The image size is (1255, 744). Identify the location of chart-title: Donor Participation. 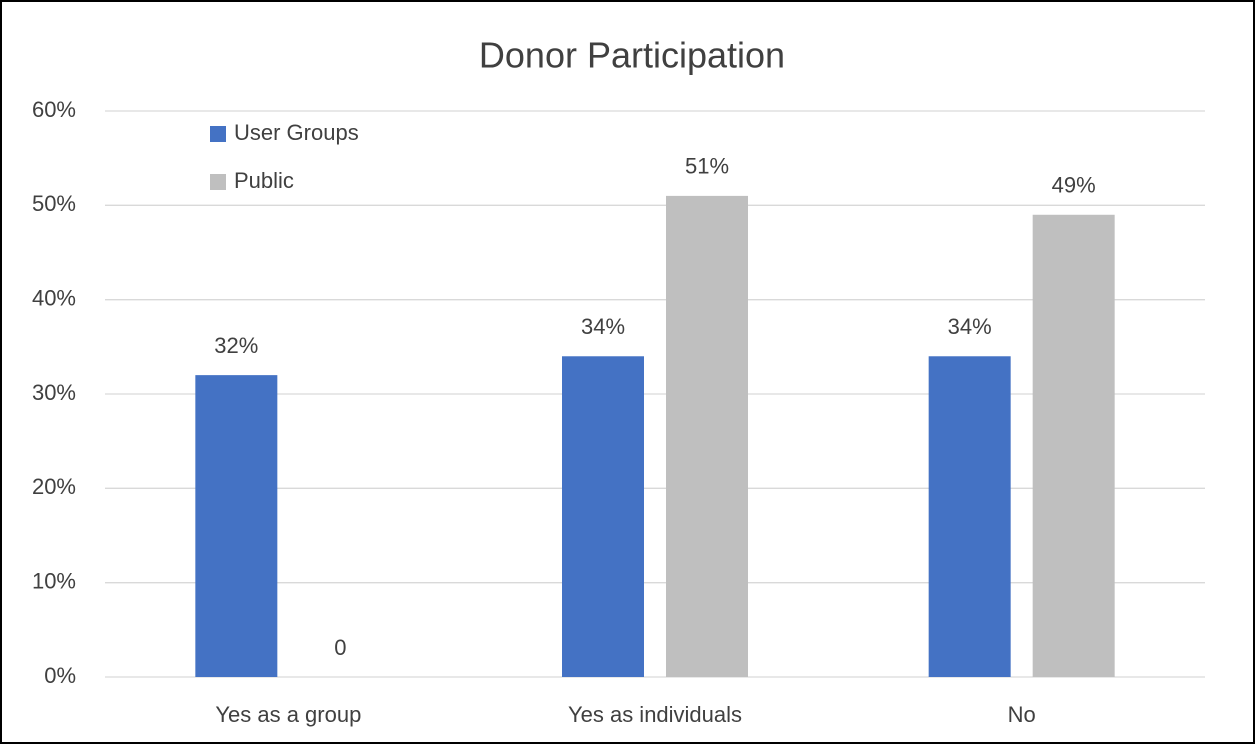
(632, 55).